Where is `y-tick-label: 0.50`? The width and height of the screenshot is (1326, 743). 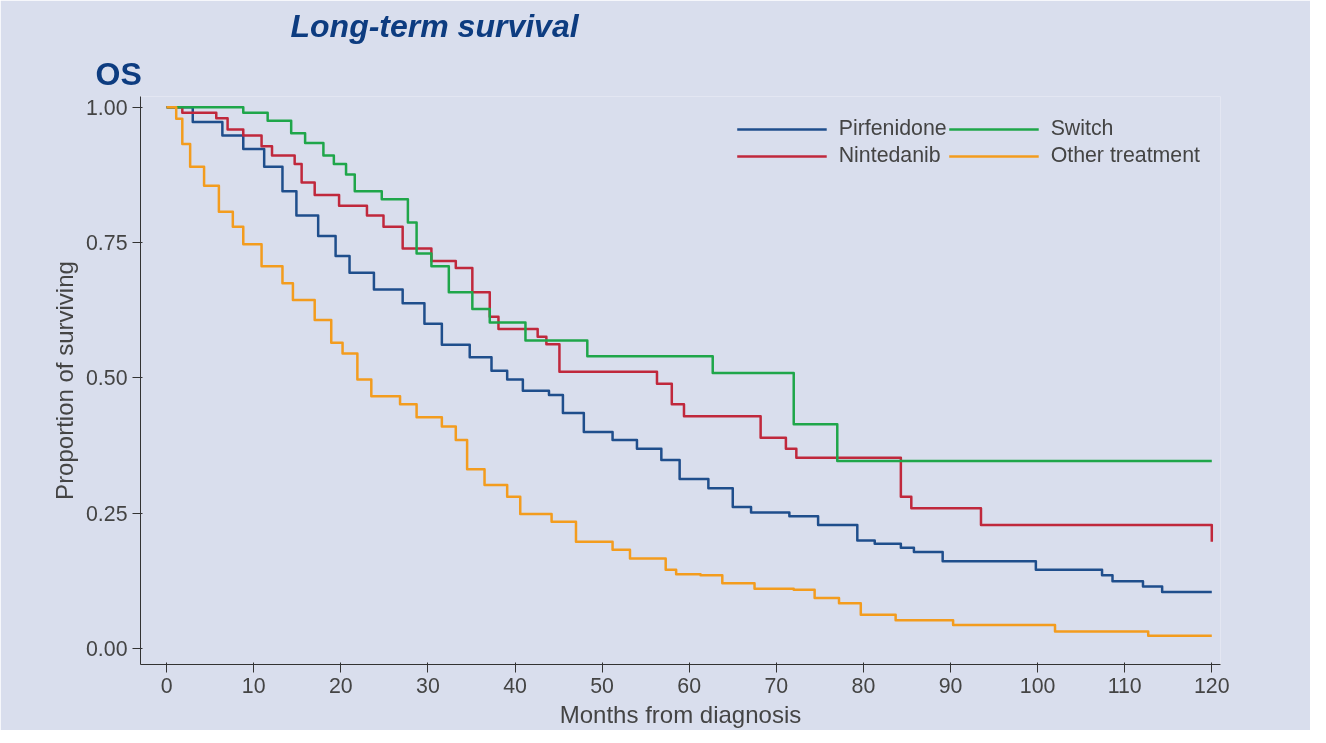 y-tick-label: 0.50 is located at coordinates (106, 378).